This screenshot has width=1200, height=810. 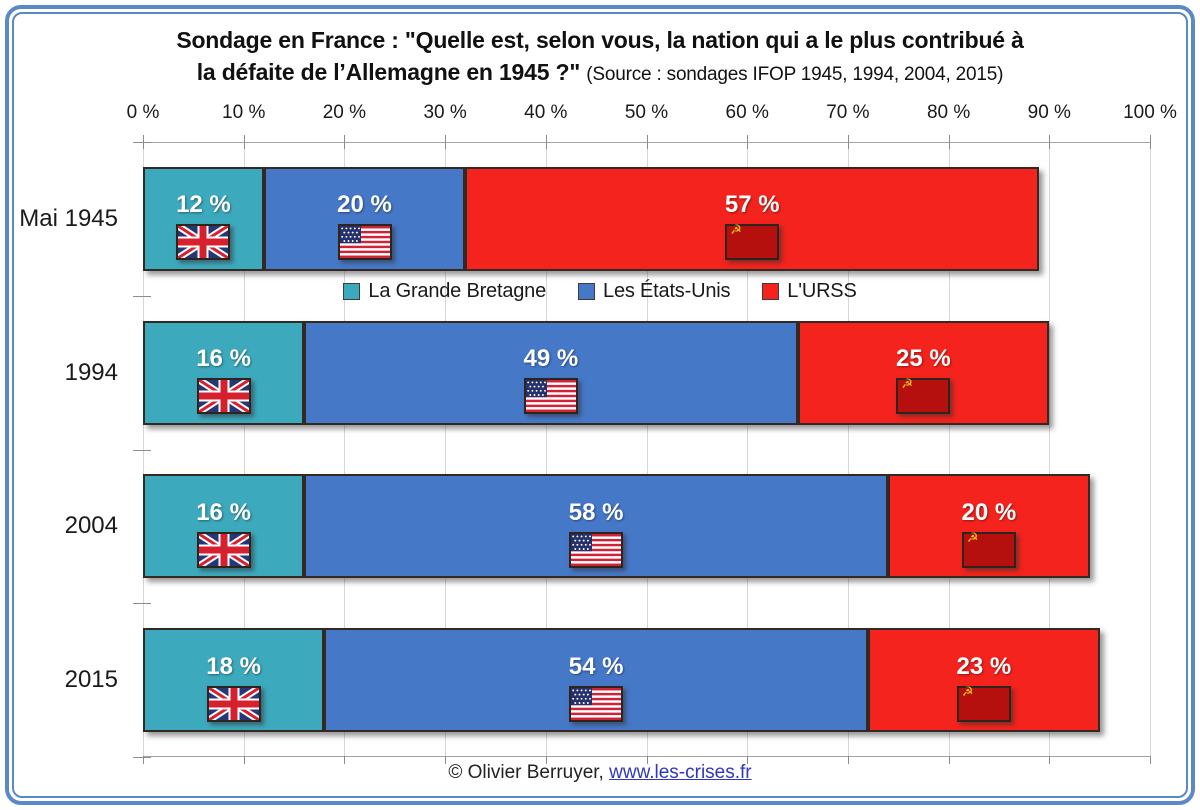 I want to click on x-axis-tick-label: 90 %, so click(x=1049, y=112).